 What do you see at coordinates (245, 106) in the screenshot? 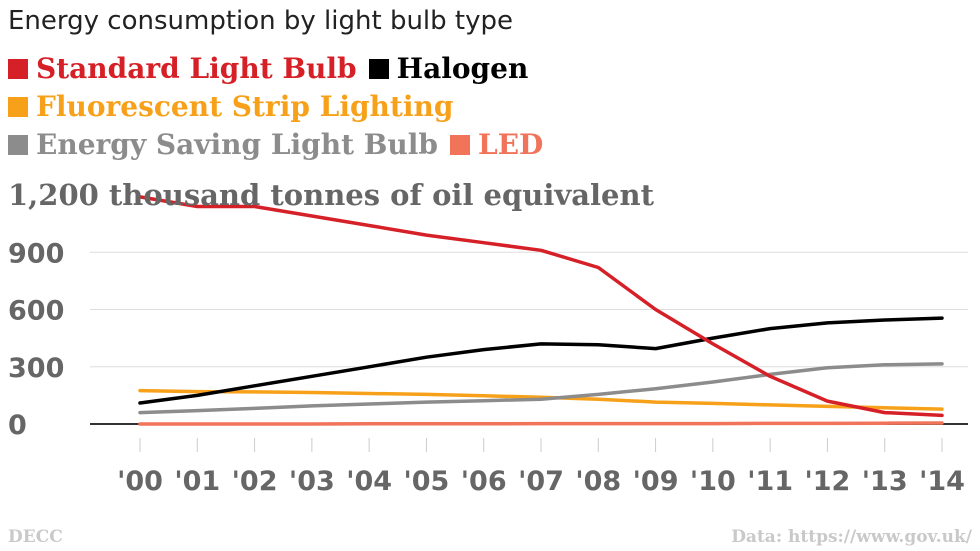
I see `legend-label-fluorescent: Fluorescent Strip Lighting` at bounding box center [245, 106].